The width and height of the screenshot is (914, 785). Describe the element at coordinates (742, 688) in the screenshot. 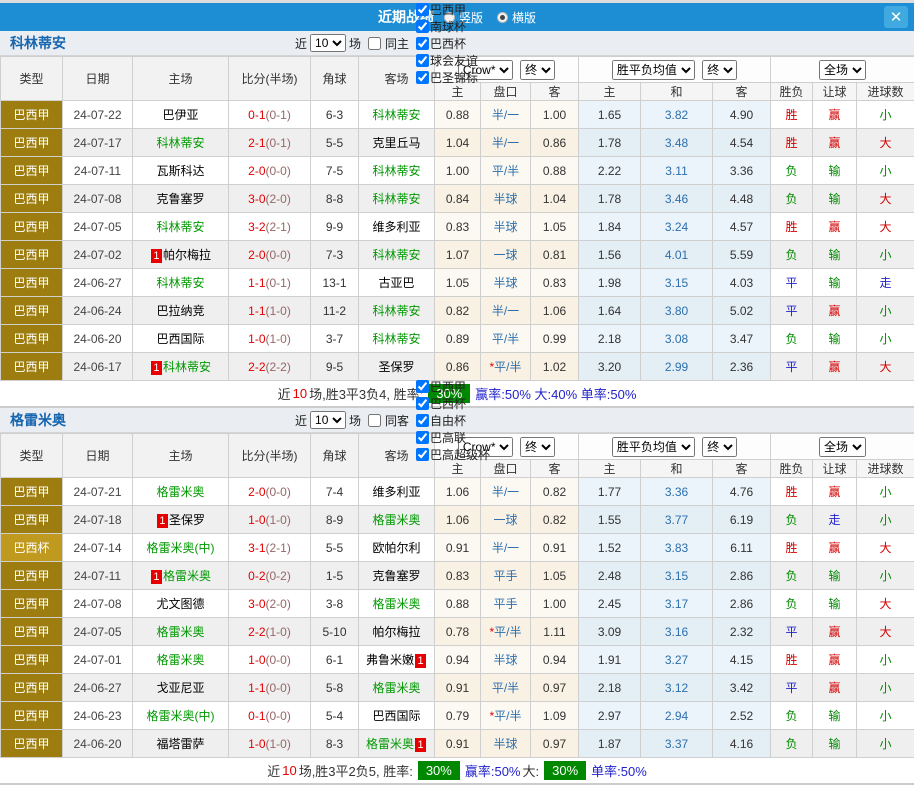

I see `avg-away-cell: 3.42` at that location.